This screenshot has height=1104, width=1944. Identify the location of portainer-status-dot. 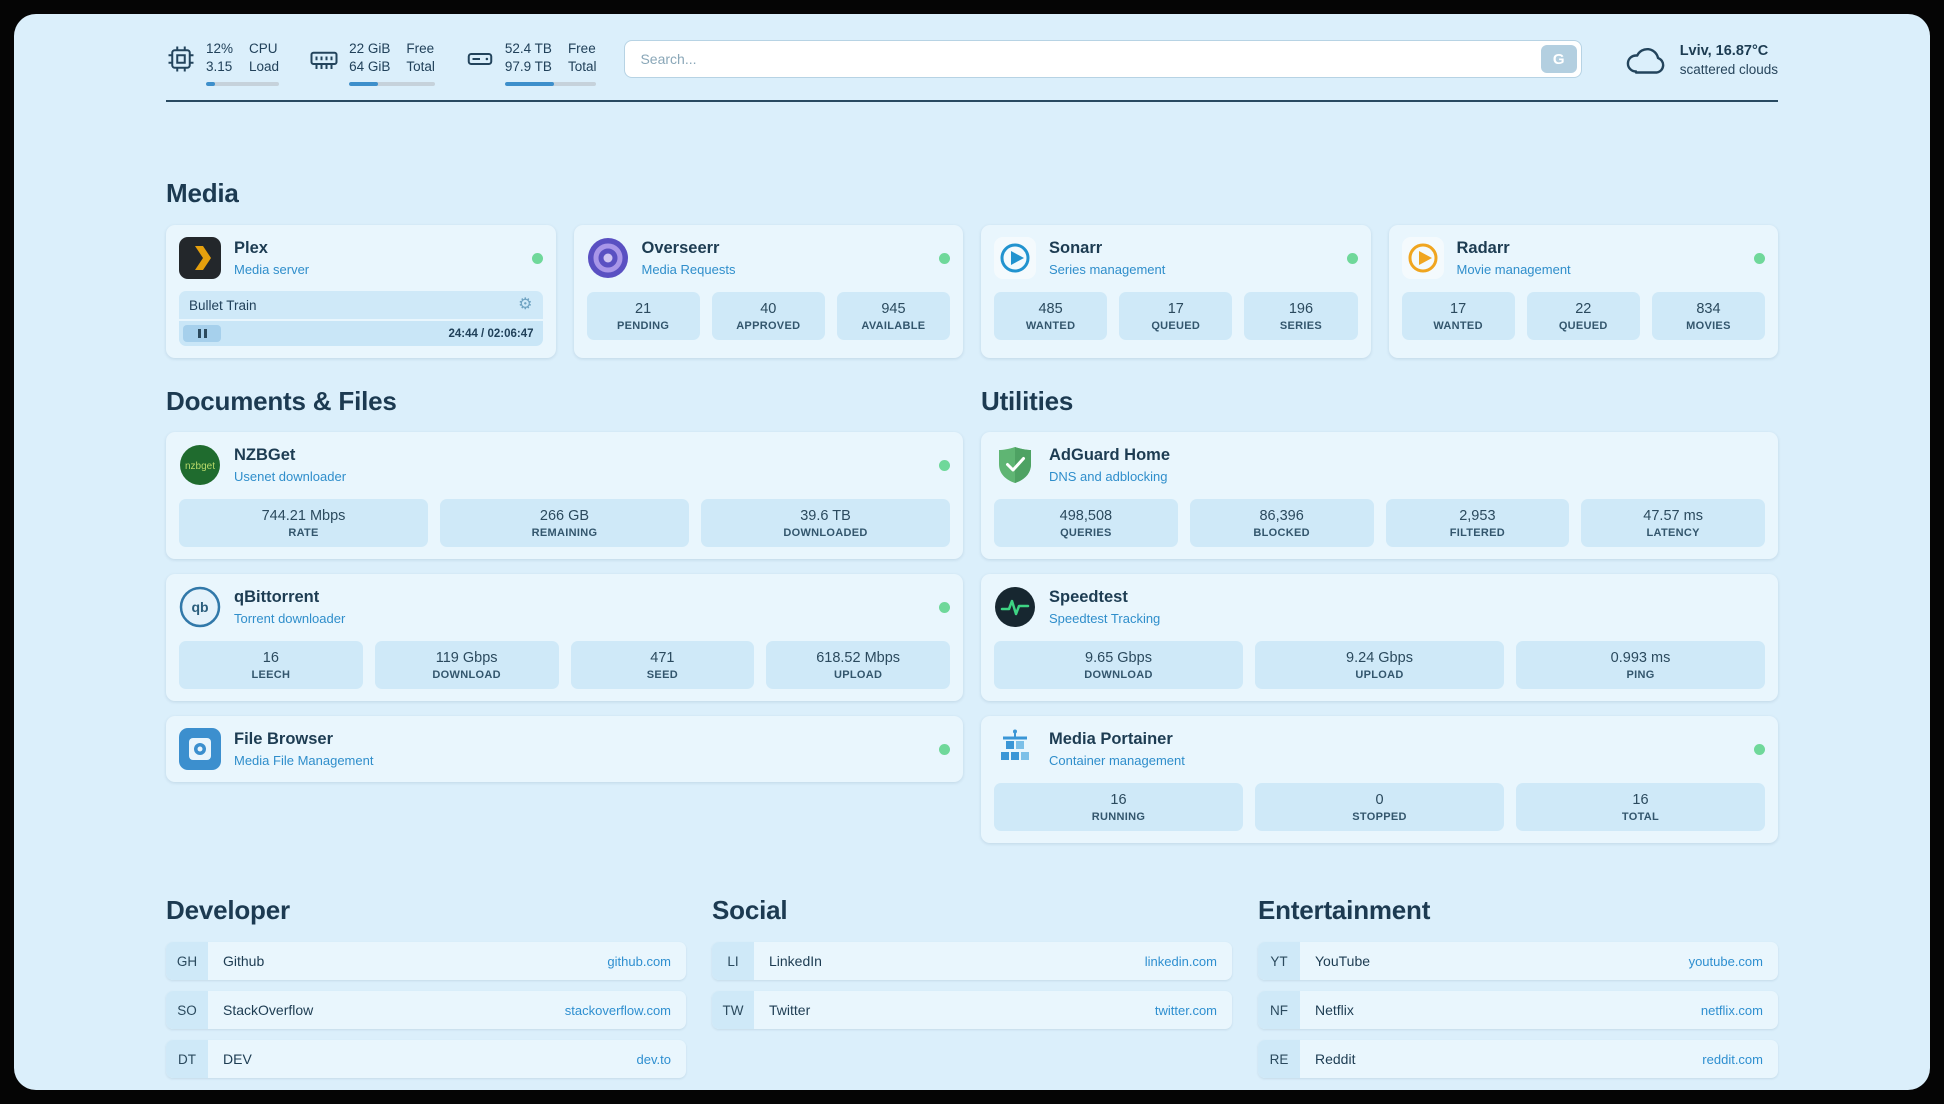
(1759, 749).